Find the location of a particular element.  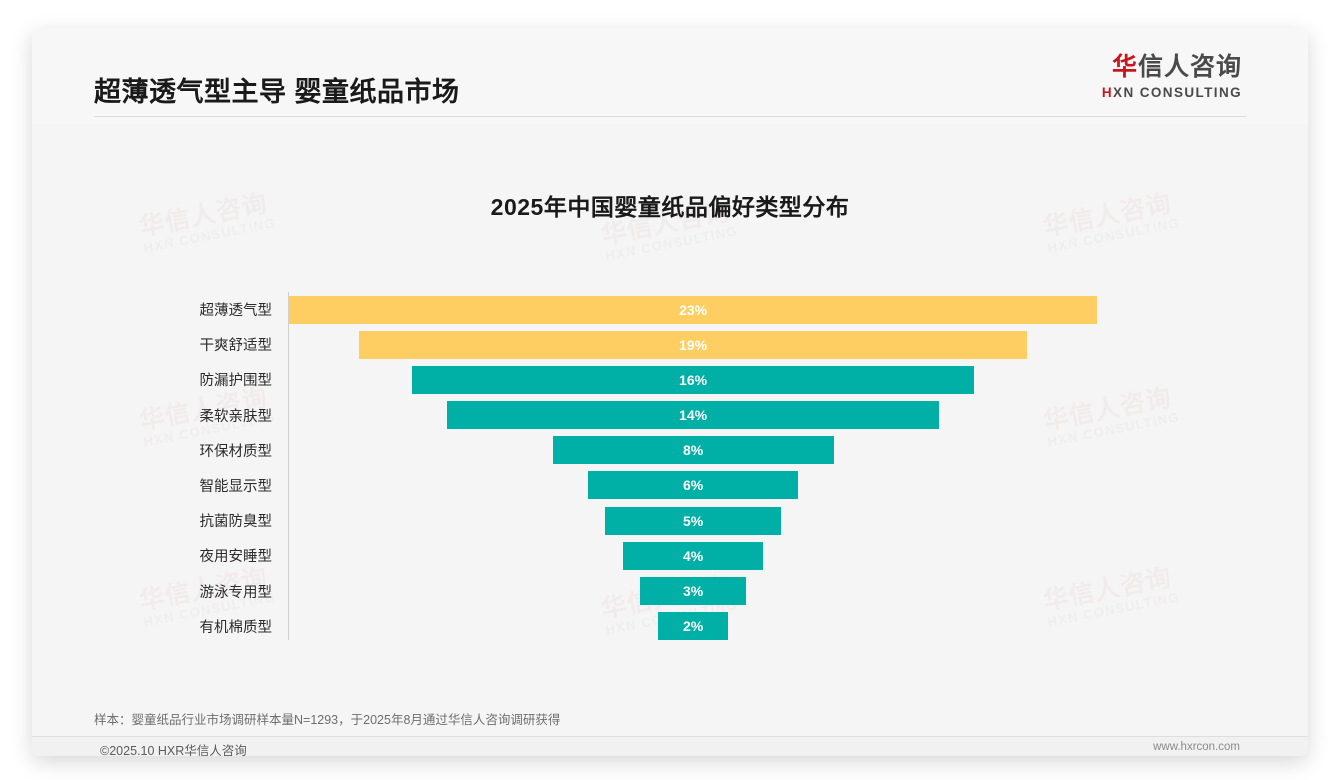

brand-logo-cn-rest: 信人咨询 is located at coordinates (1189, 67).